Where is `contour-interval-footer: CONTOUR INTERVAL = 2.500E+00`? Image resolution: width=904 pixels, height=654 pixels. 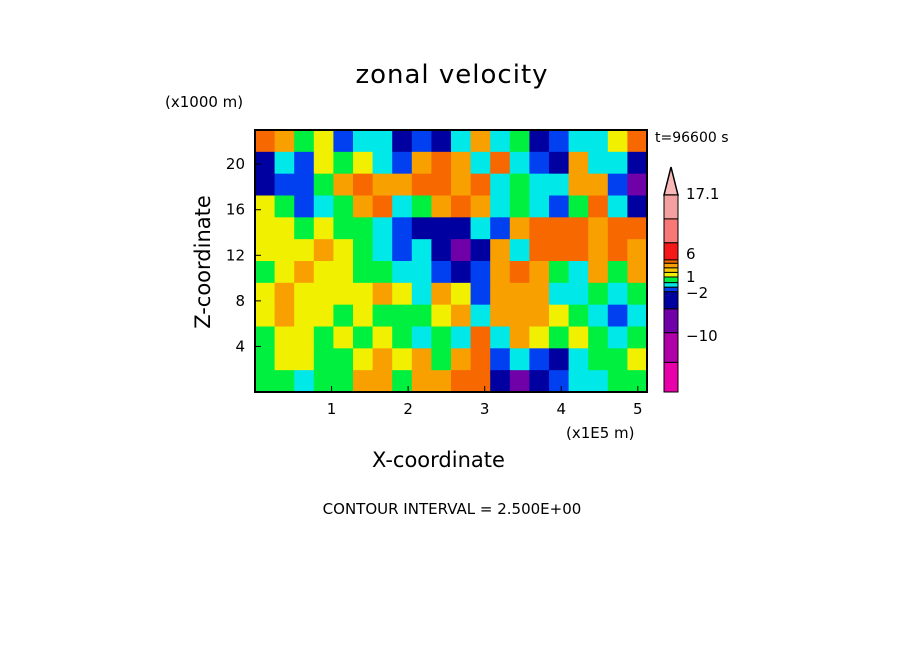 contour-interval-footer: CONTOUR INTERVAL = 2.500E+00 is located at coordinates (452, 509).